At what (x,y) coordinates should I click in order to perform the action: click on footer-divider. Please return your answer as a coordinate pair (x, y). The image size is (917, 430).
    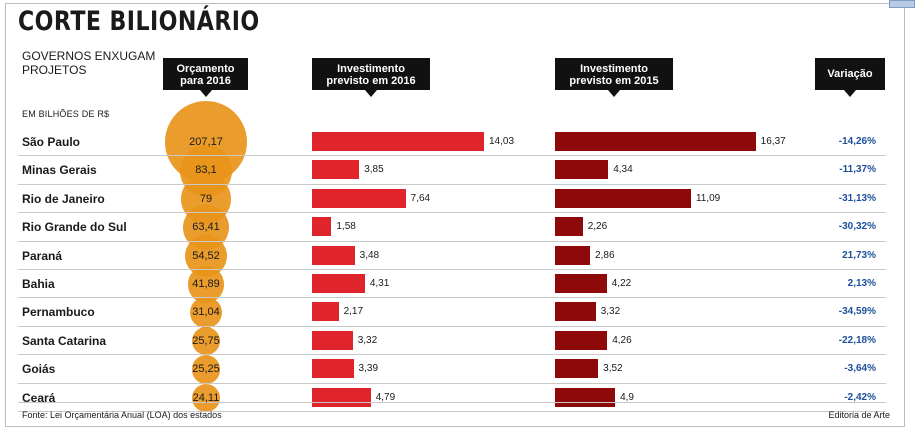
    Looking at the image, I should click on (452, 402).